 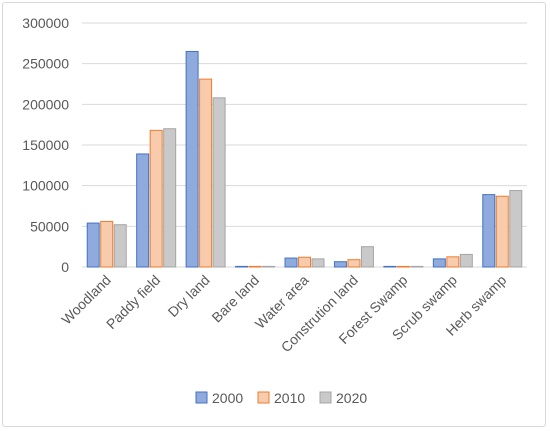 What do you see at coordinates (189, 296) in the screenshot?
I see `x-tick-label: Dry land` at bounding box center [189, 296].